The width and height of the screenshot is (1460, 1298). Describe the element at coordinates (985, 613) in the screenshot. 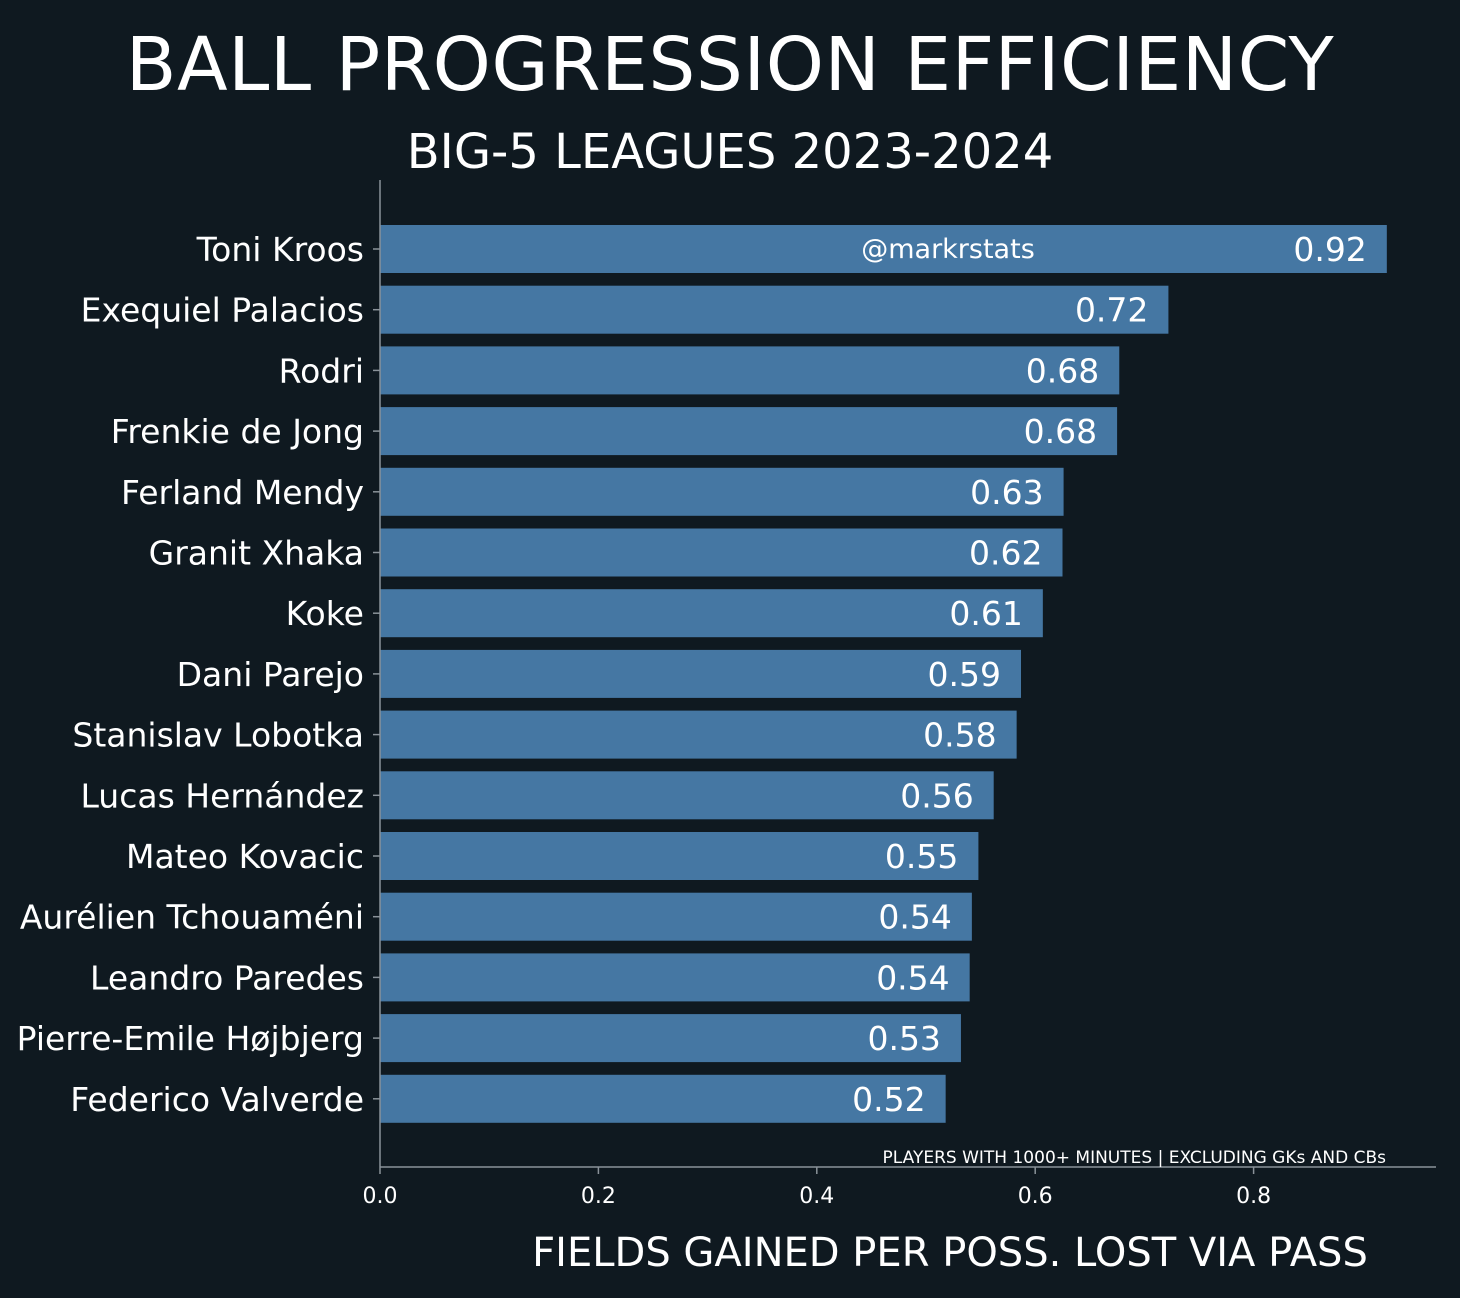

I see `data-label: 0.61` at that location.